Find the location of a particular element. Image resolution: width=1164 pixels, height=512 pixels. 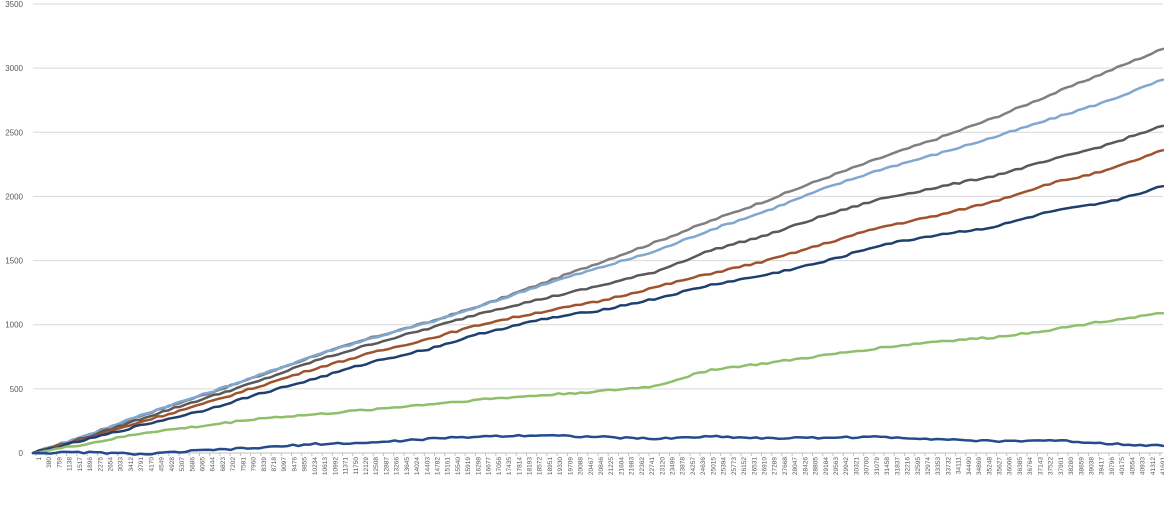

x-tick-label: 18951 is located at coordinates (550, 466).